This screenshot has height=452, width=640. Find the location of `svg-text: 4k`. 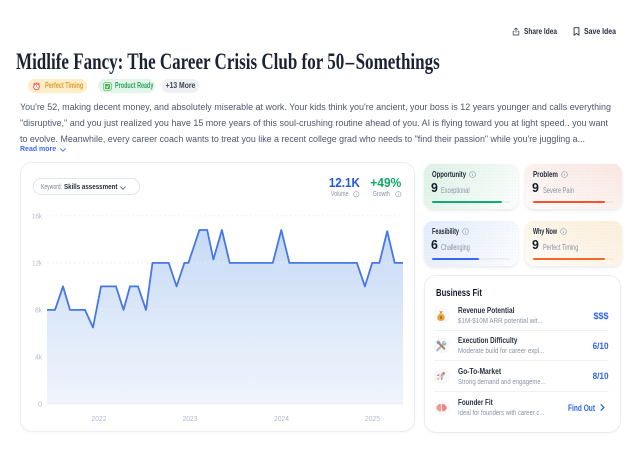

svg-text: 4k is located at coordinates (38, 358).